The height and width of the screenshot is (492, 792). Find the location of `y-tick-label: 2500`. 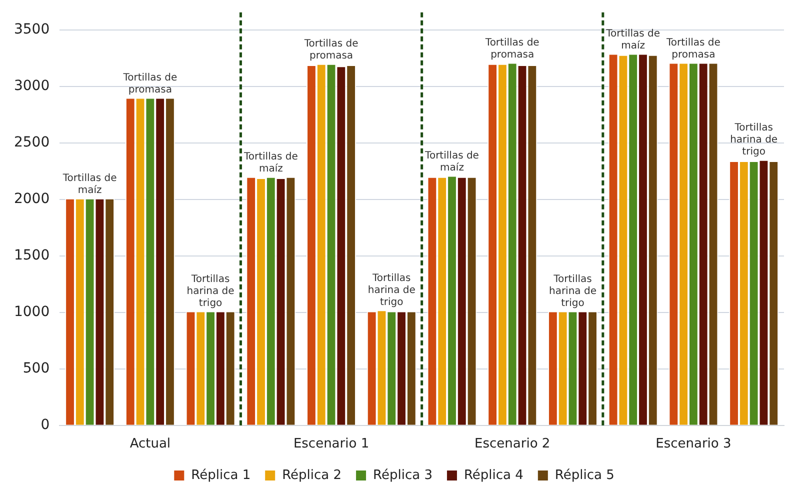

y-tick-label: 2500 is located at coordinates (32, 142).